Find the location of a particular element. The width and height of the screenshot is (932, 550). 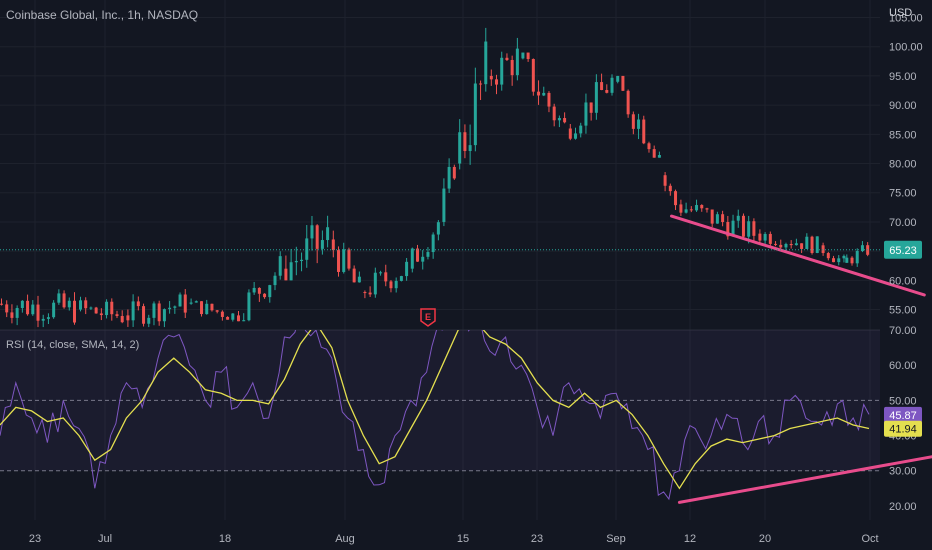

x-tick-label: Jul is located at coordinates (105, 539).